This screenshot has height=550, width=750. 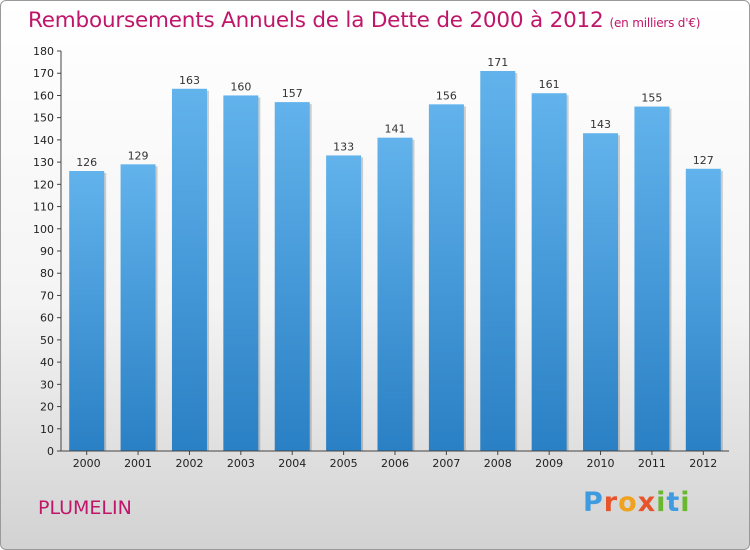 I want to click on y-tick-label: 50, so click(x=47, y=340).